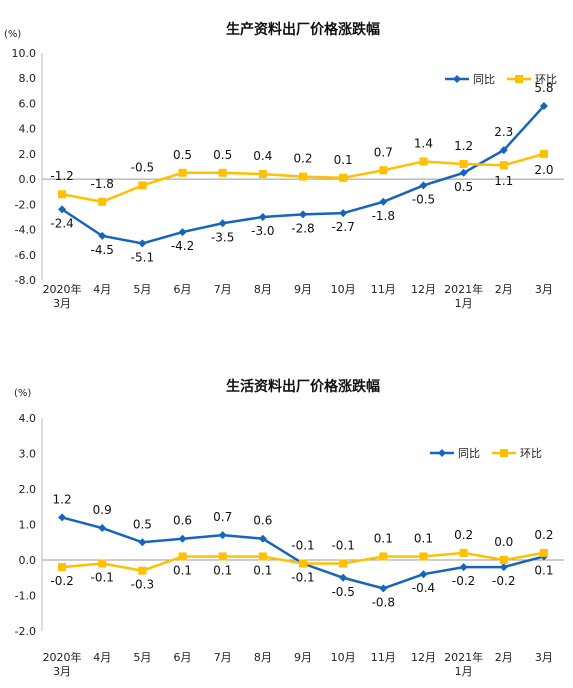 The width and height of the screenshot is (573, 688). I want to click on data-label-mom: 0.0, so click(503, 542).